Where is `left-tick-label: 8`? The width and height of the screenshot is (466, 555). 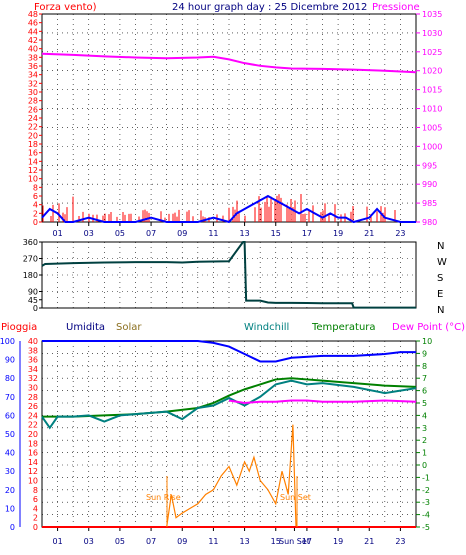
left-tick-label: 8 is located at coordinates (35, 187).